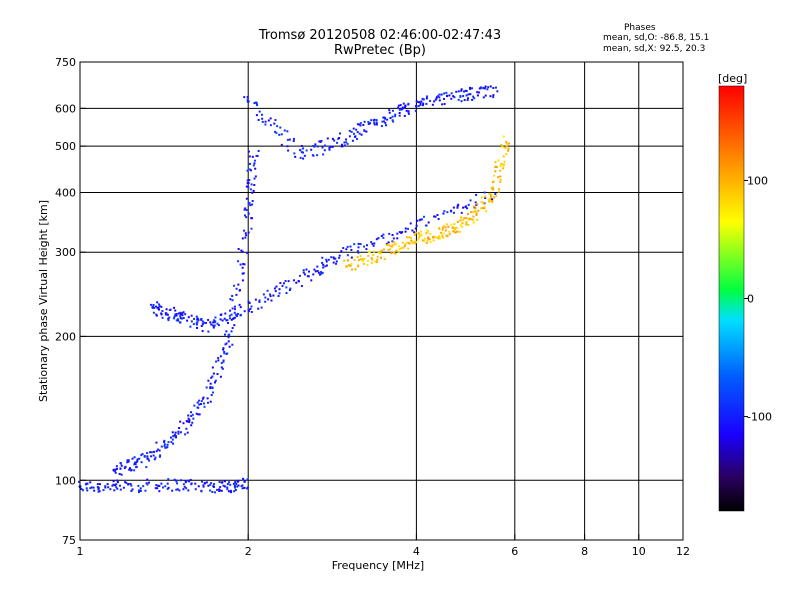  What do you see at coordinates (378, 565) in the screenshot?
I see `x-axis-label: Frequency [MHz]` at bounding box center [378, 565].